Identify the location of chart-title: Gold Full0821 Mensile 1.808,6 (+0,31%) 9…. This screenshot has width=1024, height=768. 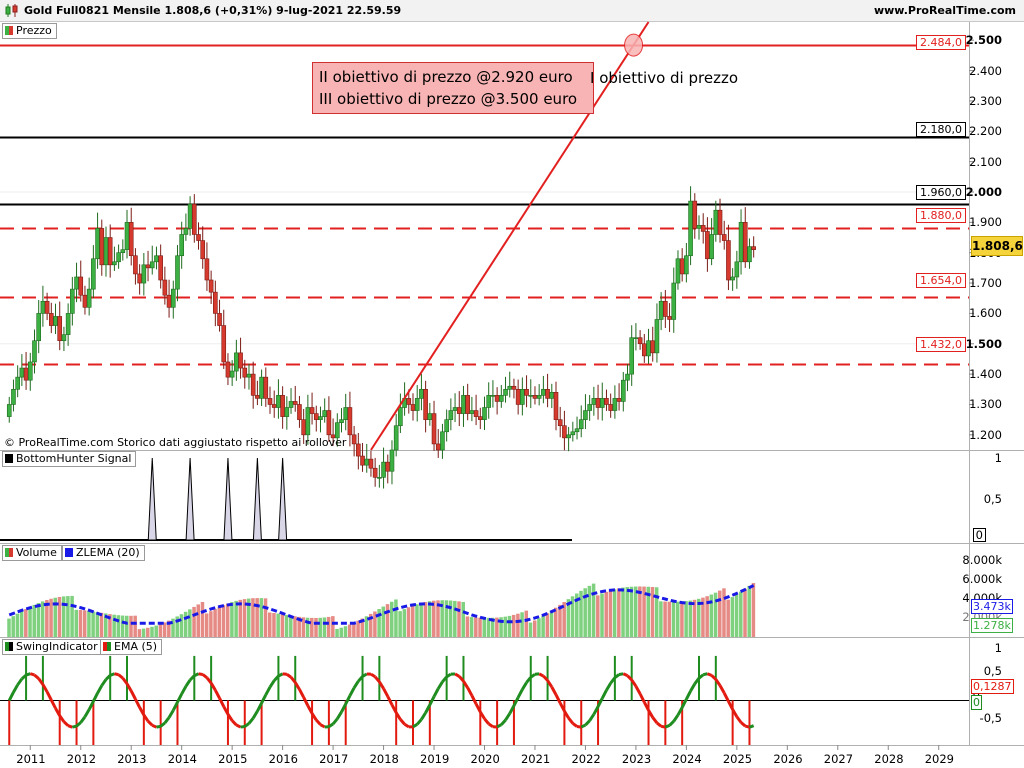
(213, 10).